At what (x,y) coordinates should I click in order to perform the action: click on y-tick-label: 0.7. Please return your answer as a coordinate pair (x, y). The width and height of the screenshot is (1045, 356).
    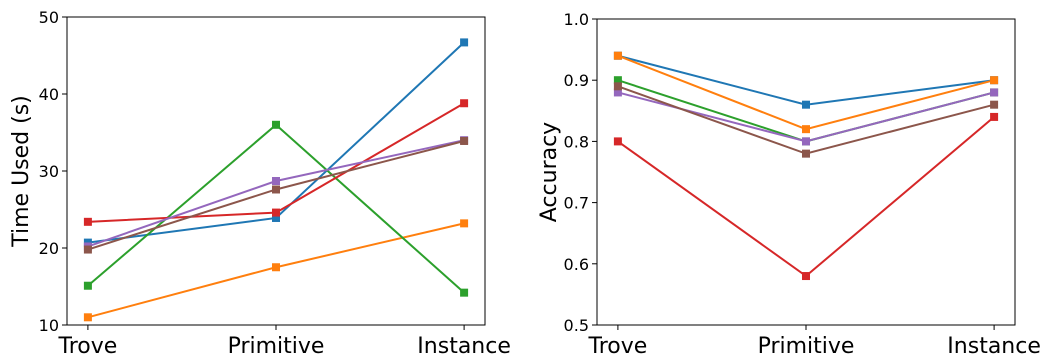
    Looking at the image, I should click on (576, 203).